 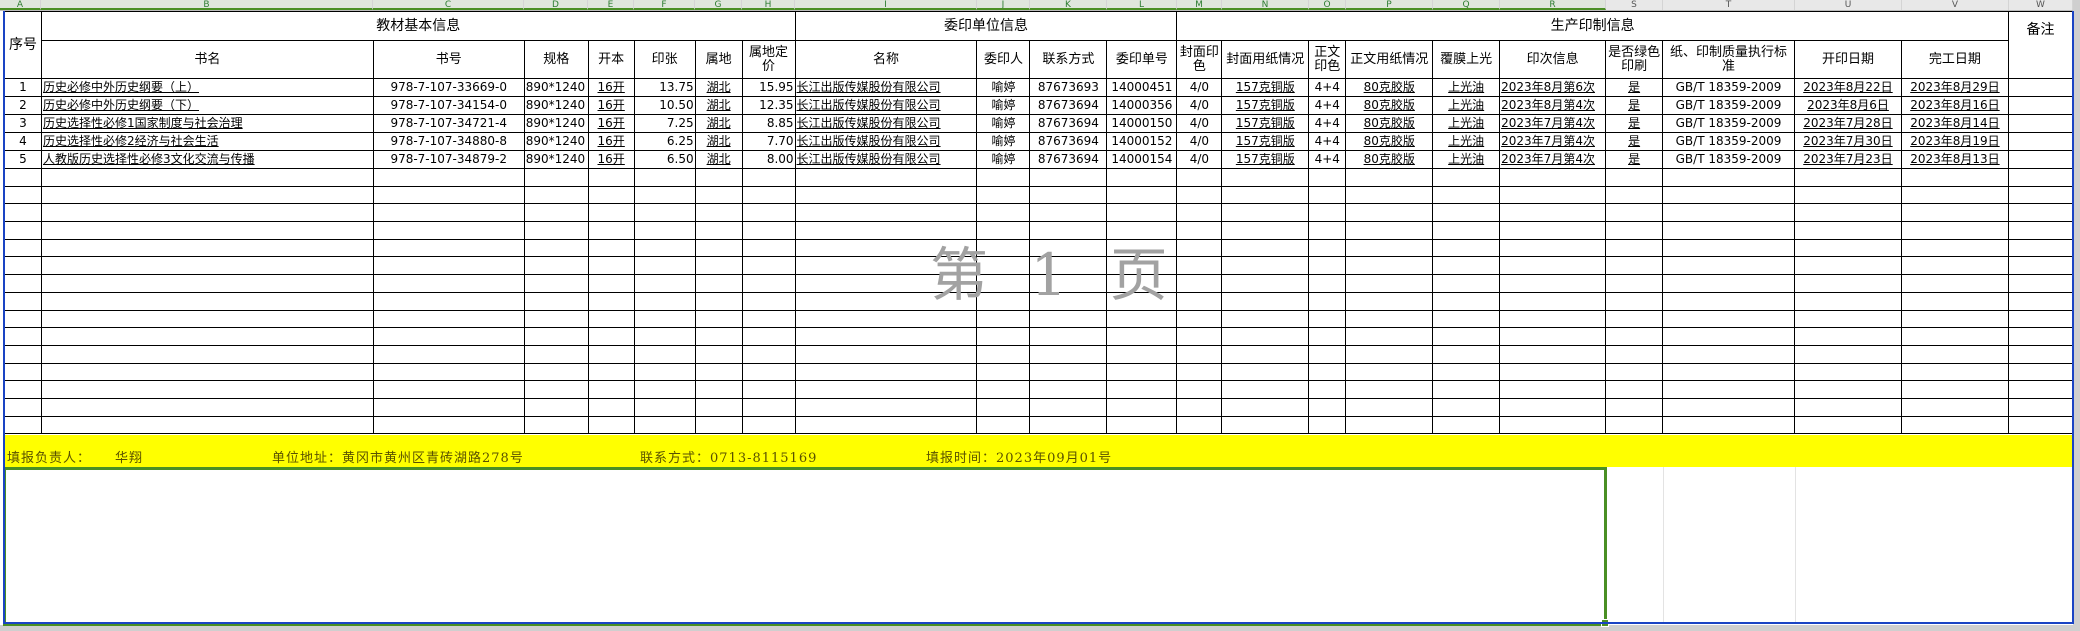 I want to click on table-cell: 87673694, so click(x=1068, y=159).